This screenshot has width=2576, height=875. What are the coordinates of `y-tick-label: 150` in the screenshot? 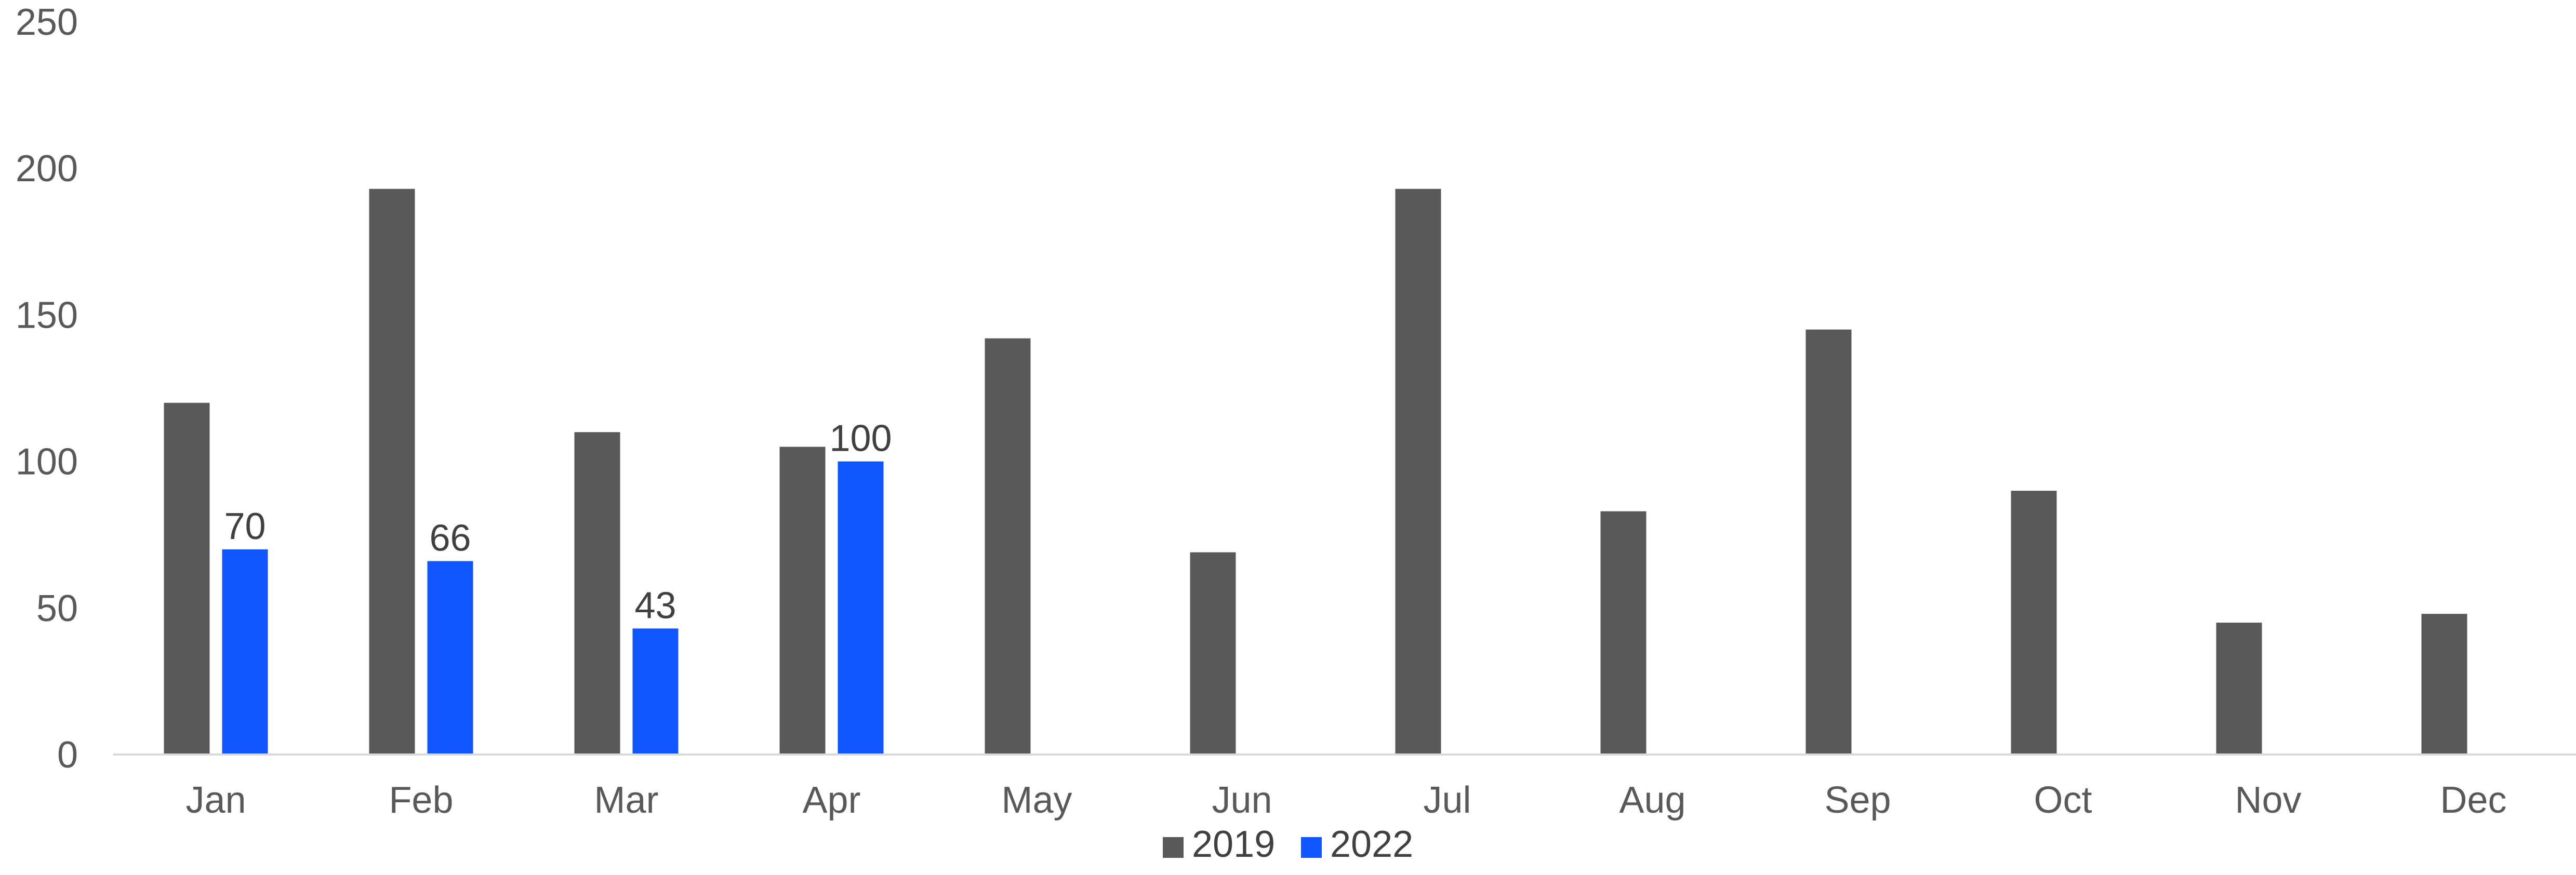 It's located at (47, 315).